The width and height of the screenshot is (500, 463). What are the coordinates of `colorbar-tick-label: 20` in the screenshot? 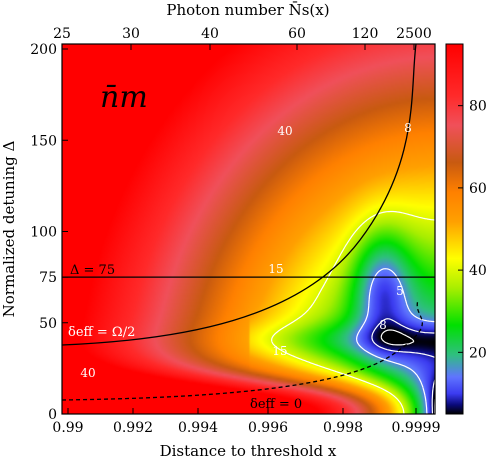 It's located at (478, 353).